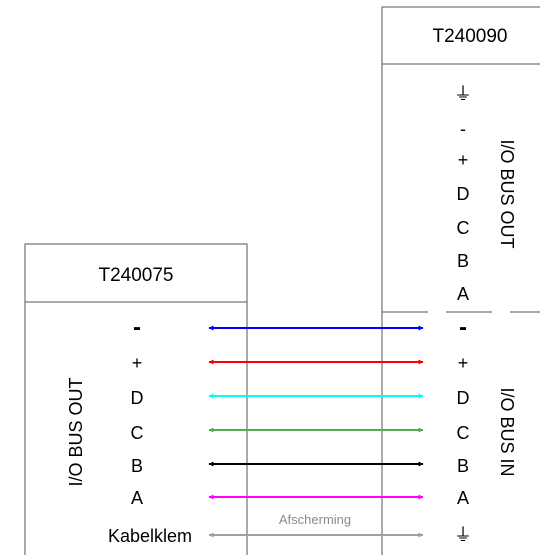  Describe the element at coordinates (137, 433) in the screenshot. I see `left-pin-c: C` at that location.